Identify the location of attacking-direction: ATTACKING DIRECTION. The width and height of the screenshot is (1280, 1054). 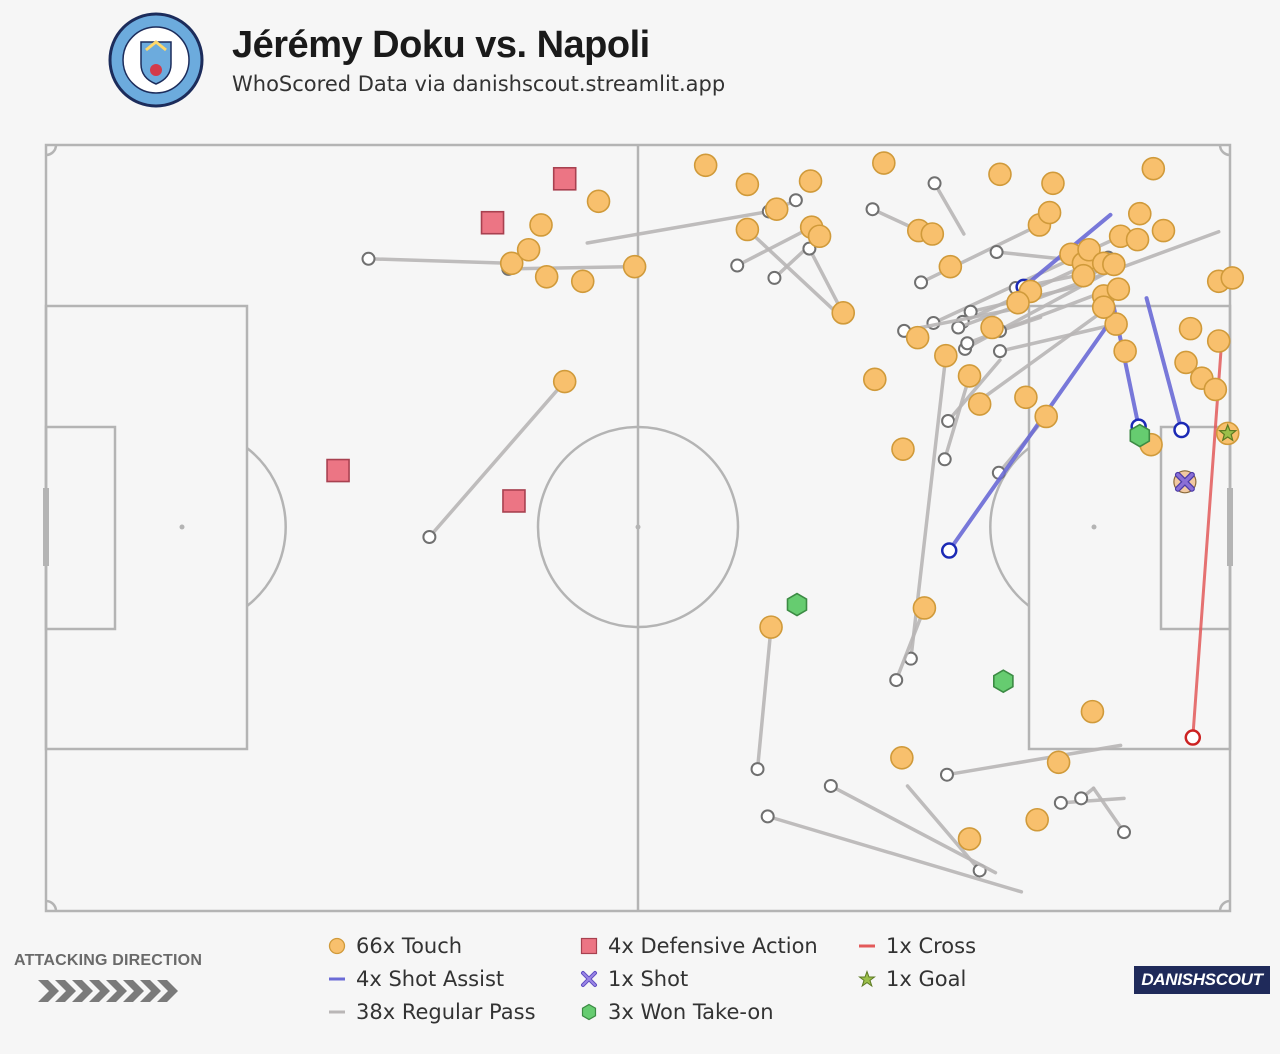
(114, 981).